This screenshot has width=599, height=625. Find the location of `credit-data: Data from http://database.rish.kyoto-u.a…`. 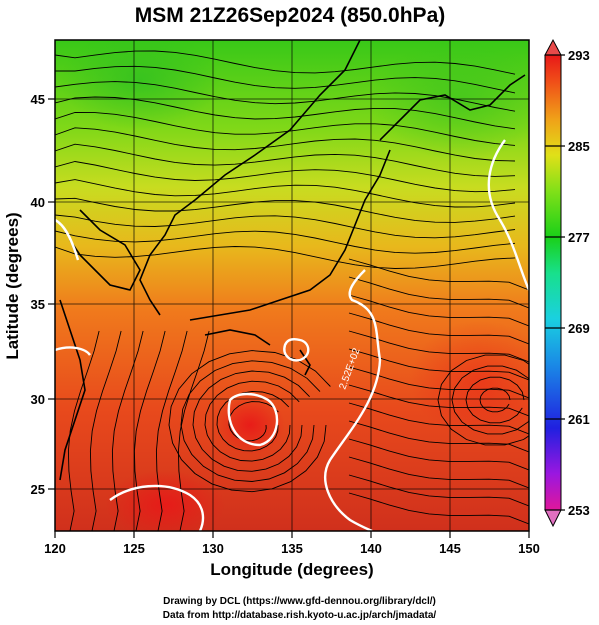

credit-data: Data from http://database.rish.kyoto-u.a… is located at coordinates (299, 615).